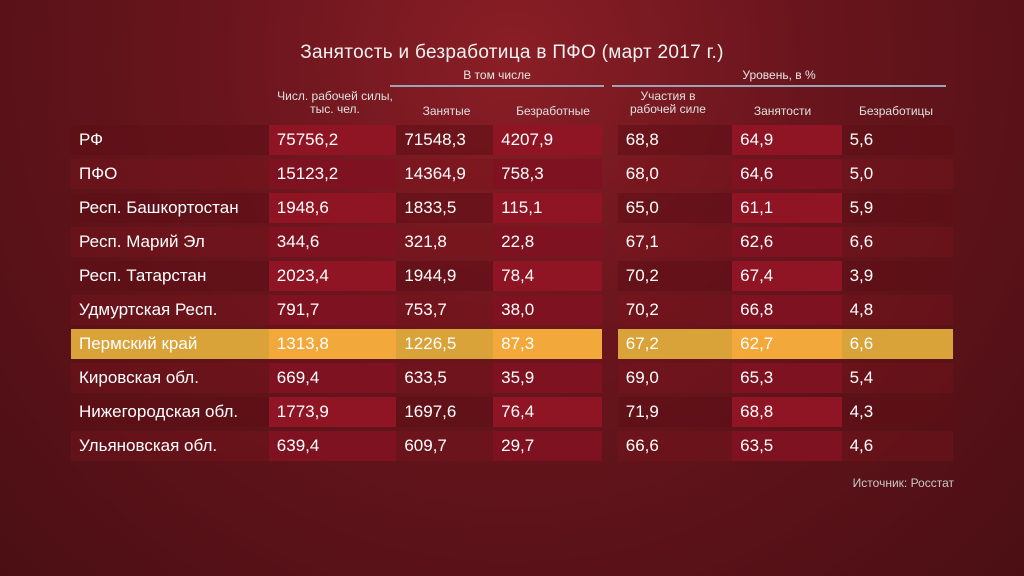 The height and width of the screenshot is (576, 1024). Describe the element at coordinates (445, 174) in the screenshot. I see `cell-employed: 14364,9` at that location.